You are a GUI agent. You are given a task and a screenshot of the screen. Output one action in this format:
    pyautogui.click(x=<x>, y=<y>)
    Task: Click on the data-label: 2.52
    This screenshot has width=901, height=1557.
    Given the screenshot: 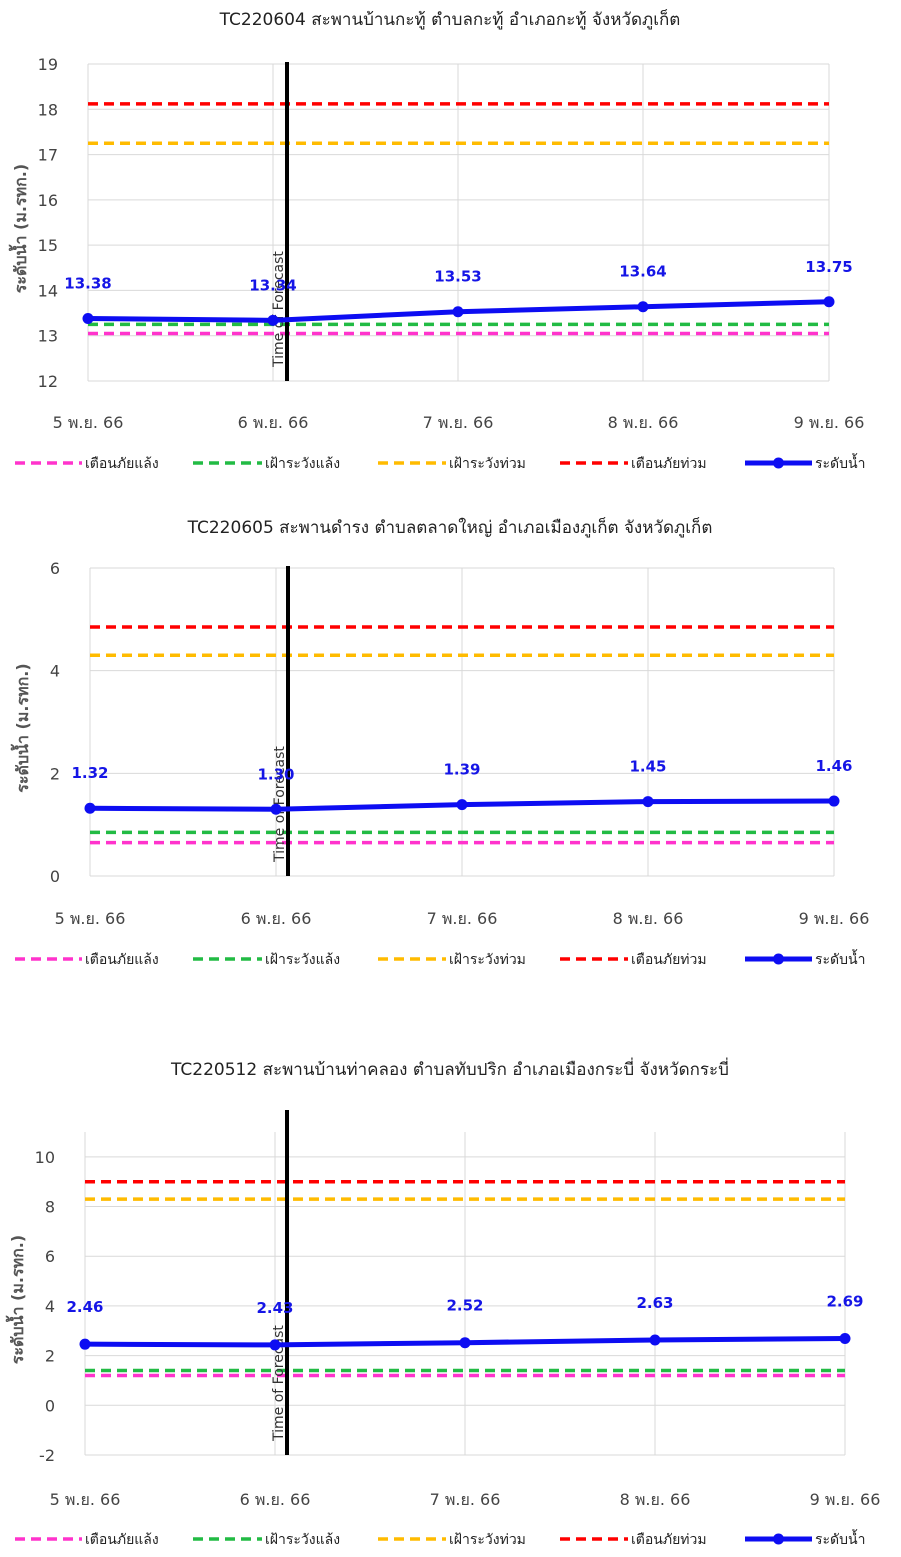 What is the action you would take?
    pyautogui.click(x=464, y=1306)
    